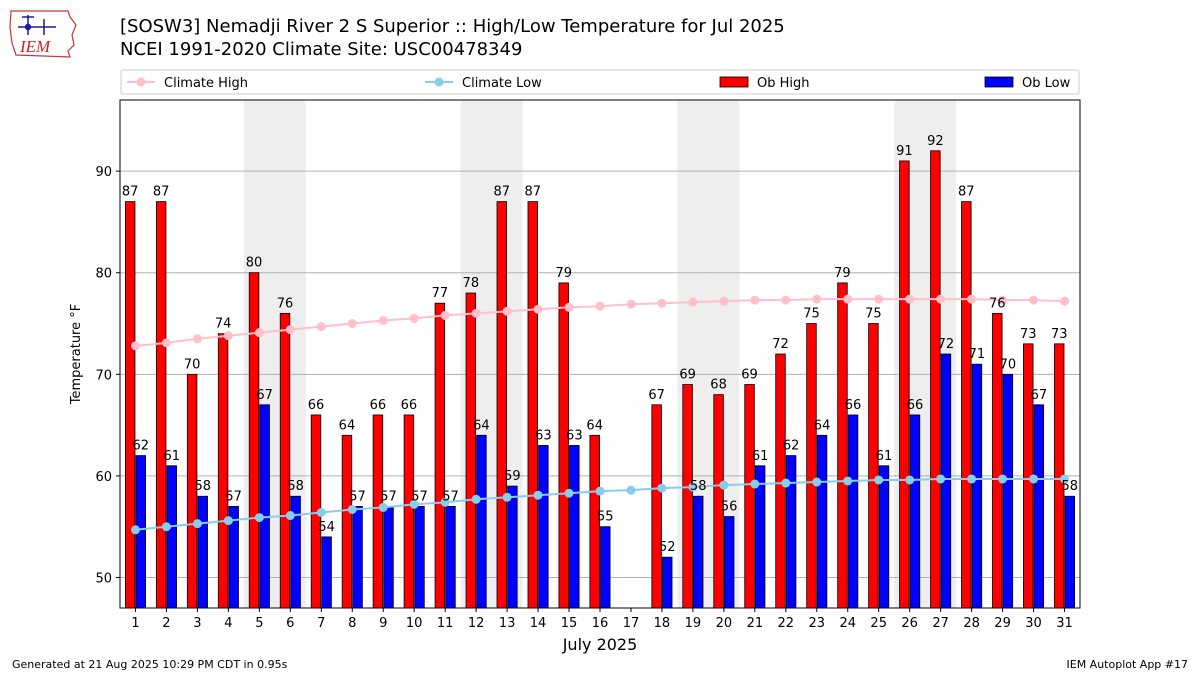  What do you see at coordinates (439, 82) in the screenshot?
I see `legend-marker-climate-low` at bounding box center [439, 82].